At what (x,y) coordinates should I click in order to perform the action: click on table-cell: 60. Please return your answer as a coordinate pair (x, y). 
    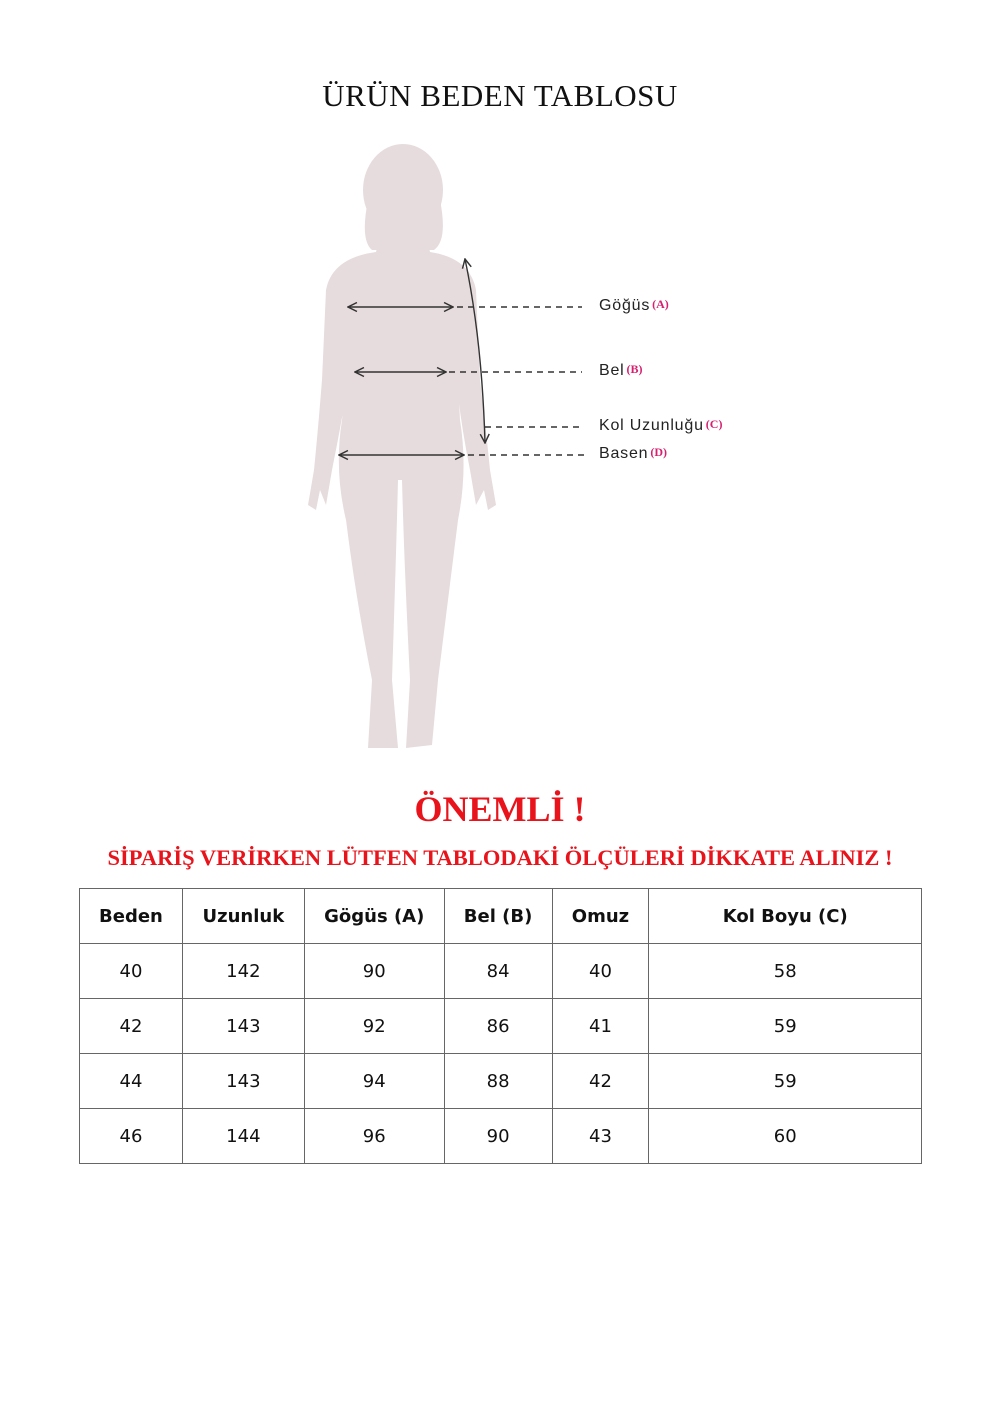
    Looking at the image, I should click on (785, 1136).